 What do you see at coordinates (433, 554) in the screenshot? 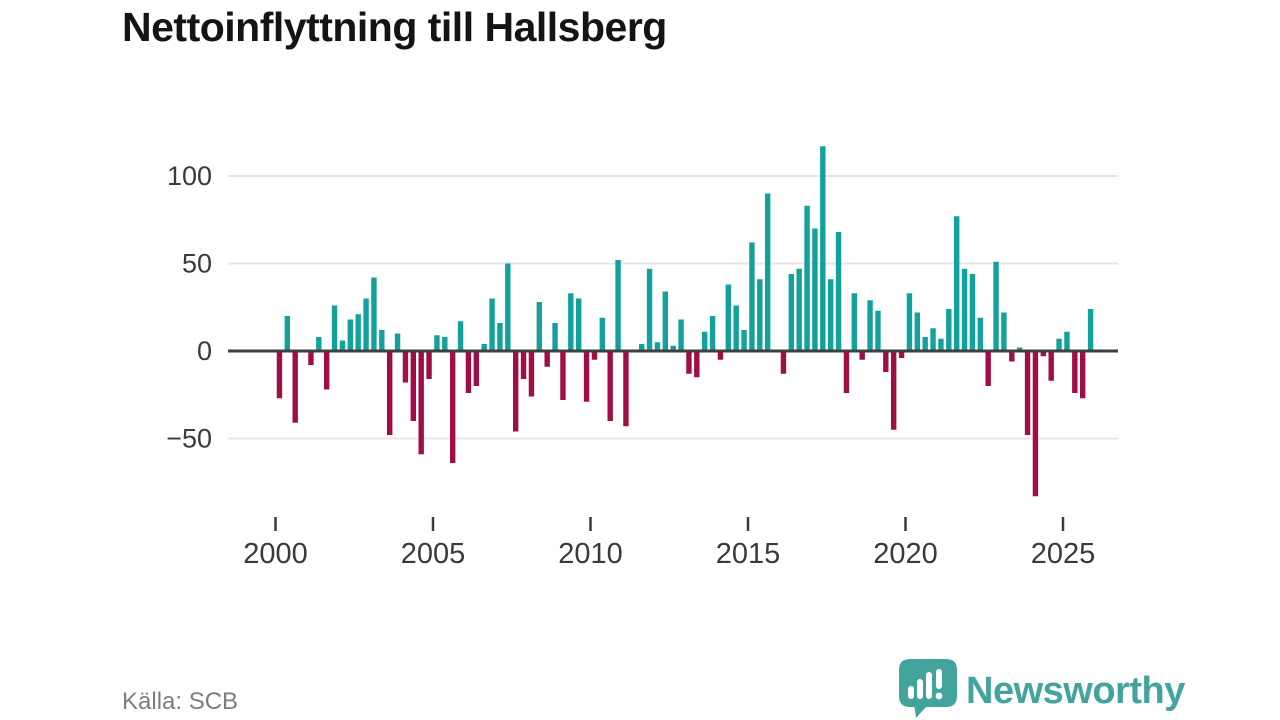
I see `x-axis-label: 2005` at bounding box center [433, 554].